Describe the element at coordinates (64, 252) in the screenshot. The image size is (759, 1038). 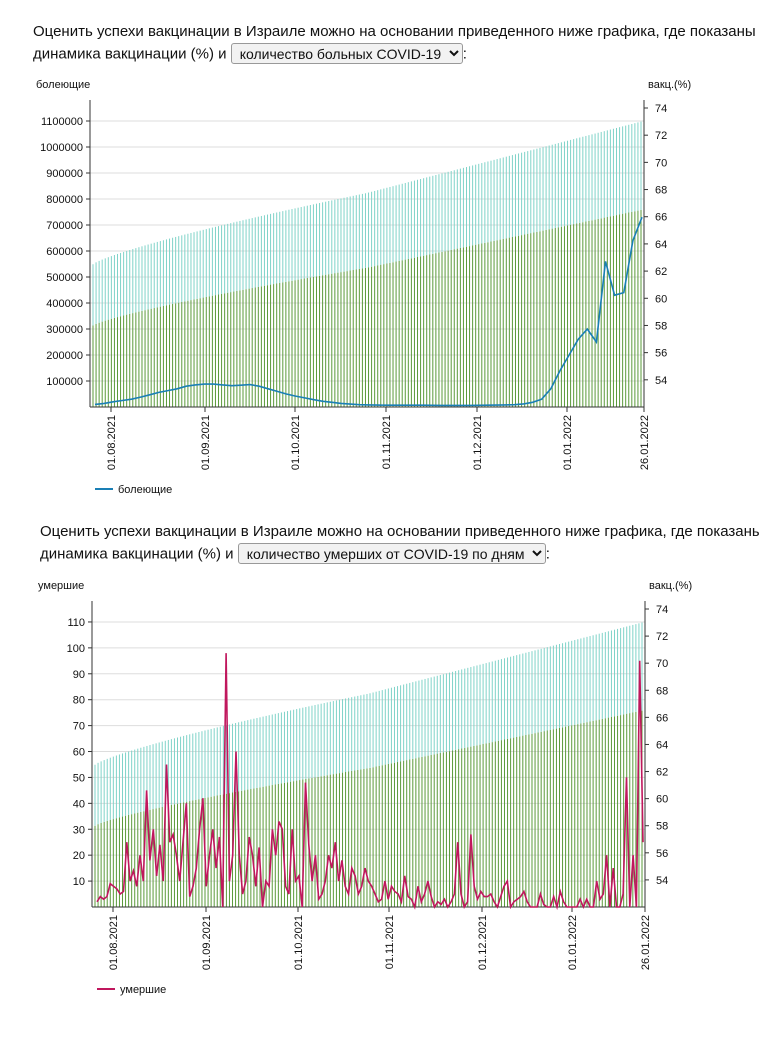
I see `left-tick-label: 600000` at that location.